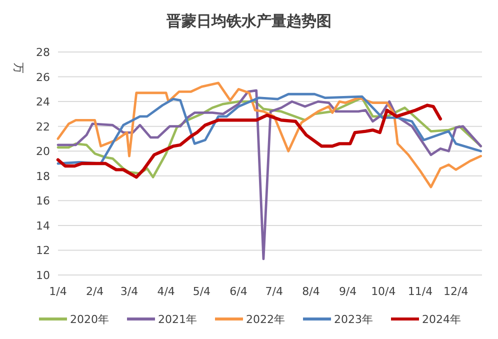 Image resolution: width=498 pixels, height=339 pixels. Describe the element at coordinates (177, 319) in the screenshot. I see `legend-label: 2021年` at that location.